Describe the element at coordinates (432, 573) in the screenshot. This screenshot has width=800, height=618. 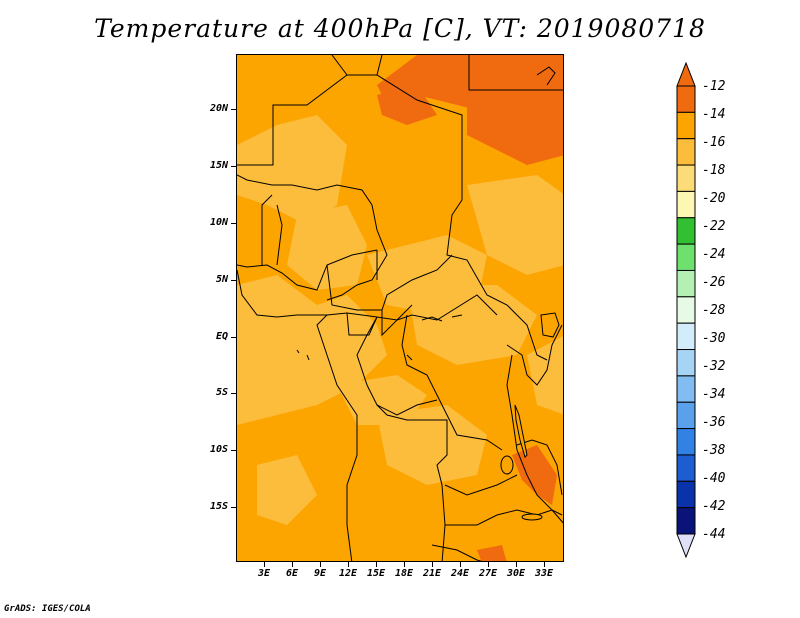
I see `x-label: 21E` at that location.